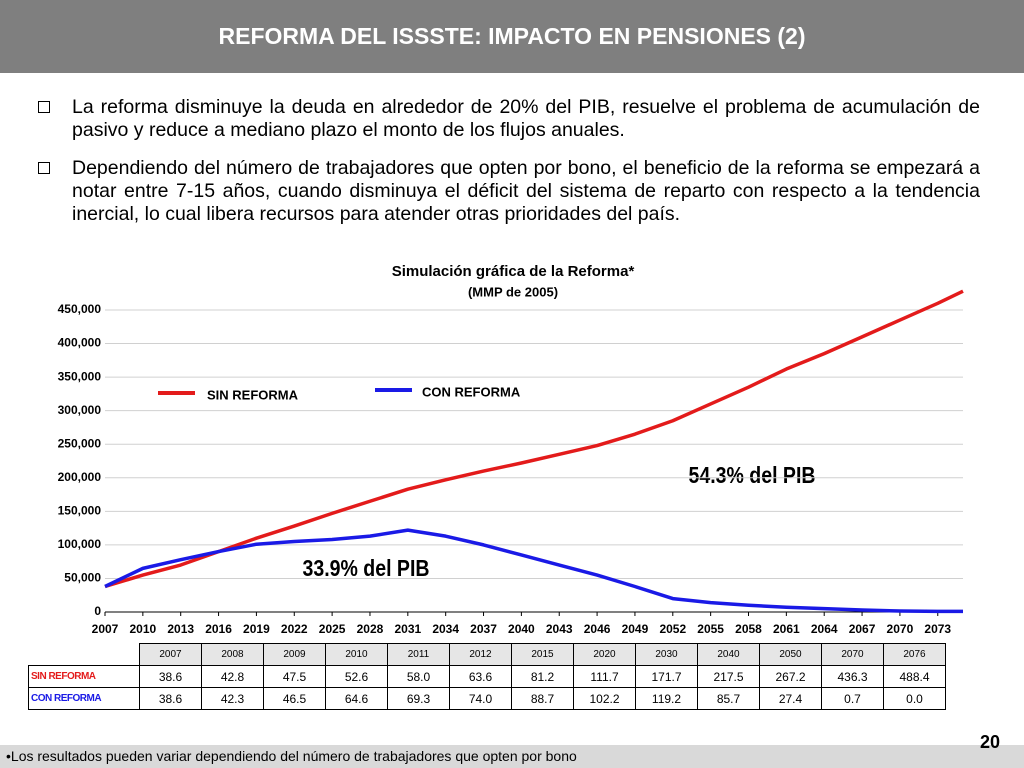  What do you see at coordinates (84, 655) in the screenshot?
I see `table-corner` at bounding box center [84, 655].